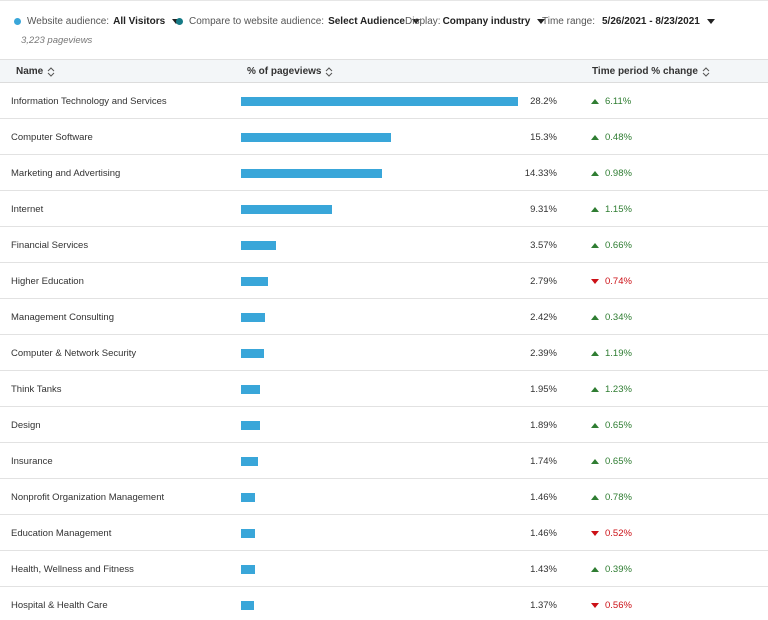 This screenshot has height=620, width=768. Describe the element at coordinates (366, 21) in the screenshot. I see `compare-audience-value: Select Audience` at that location.